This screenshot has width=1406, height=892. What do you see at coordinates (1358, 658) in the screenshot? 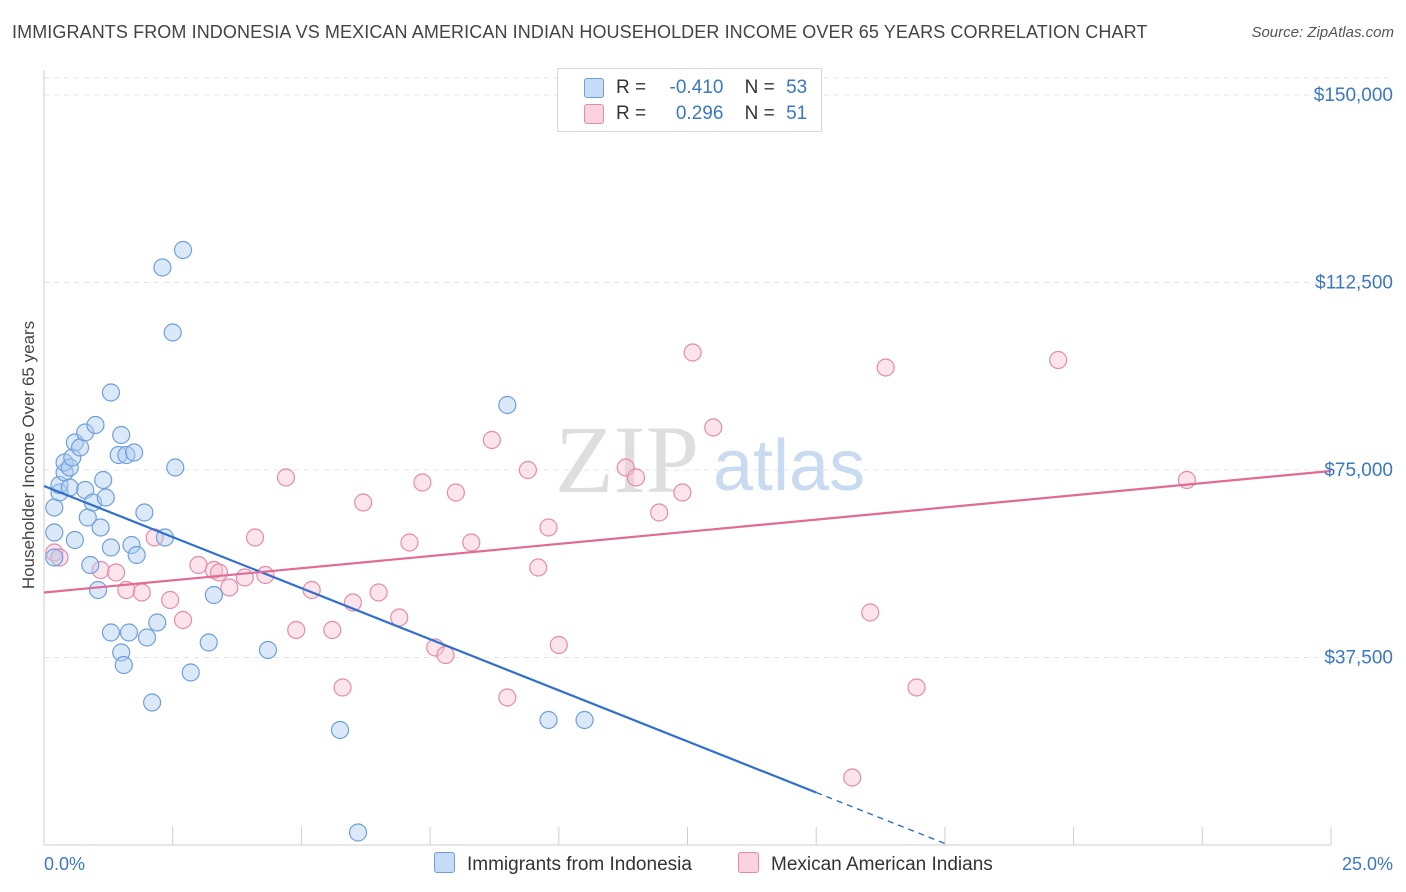
I see `y-tick-label: $37,500` at bounding box center [1358, 658].